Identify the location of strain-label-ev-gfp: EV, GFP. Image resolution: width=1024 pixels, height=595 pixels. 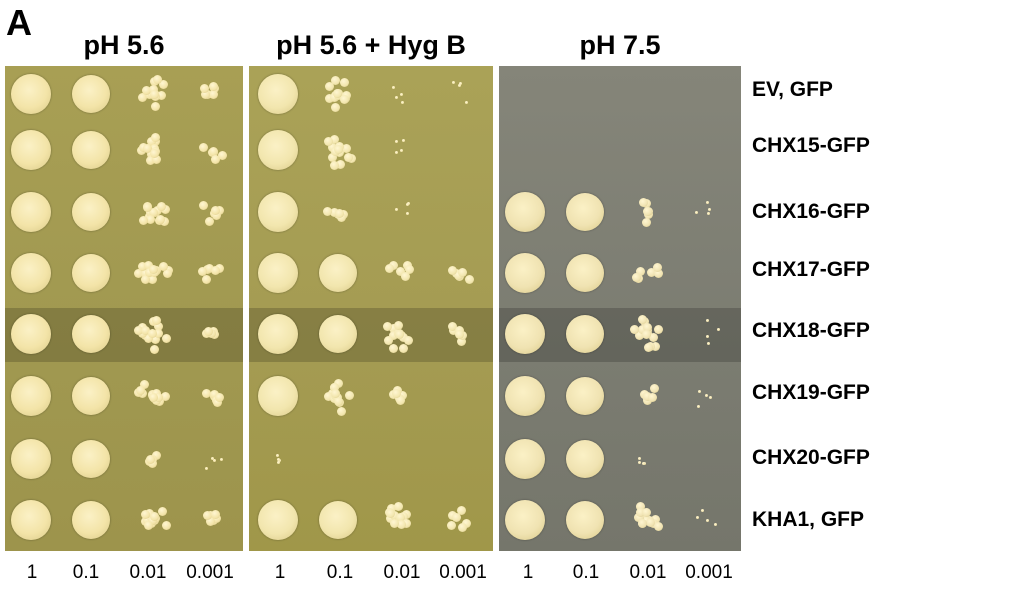
(792, 89).